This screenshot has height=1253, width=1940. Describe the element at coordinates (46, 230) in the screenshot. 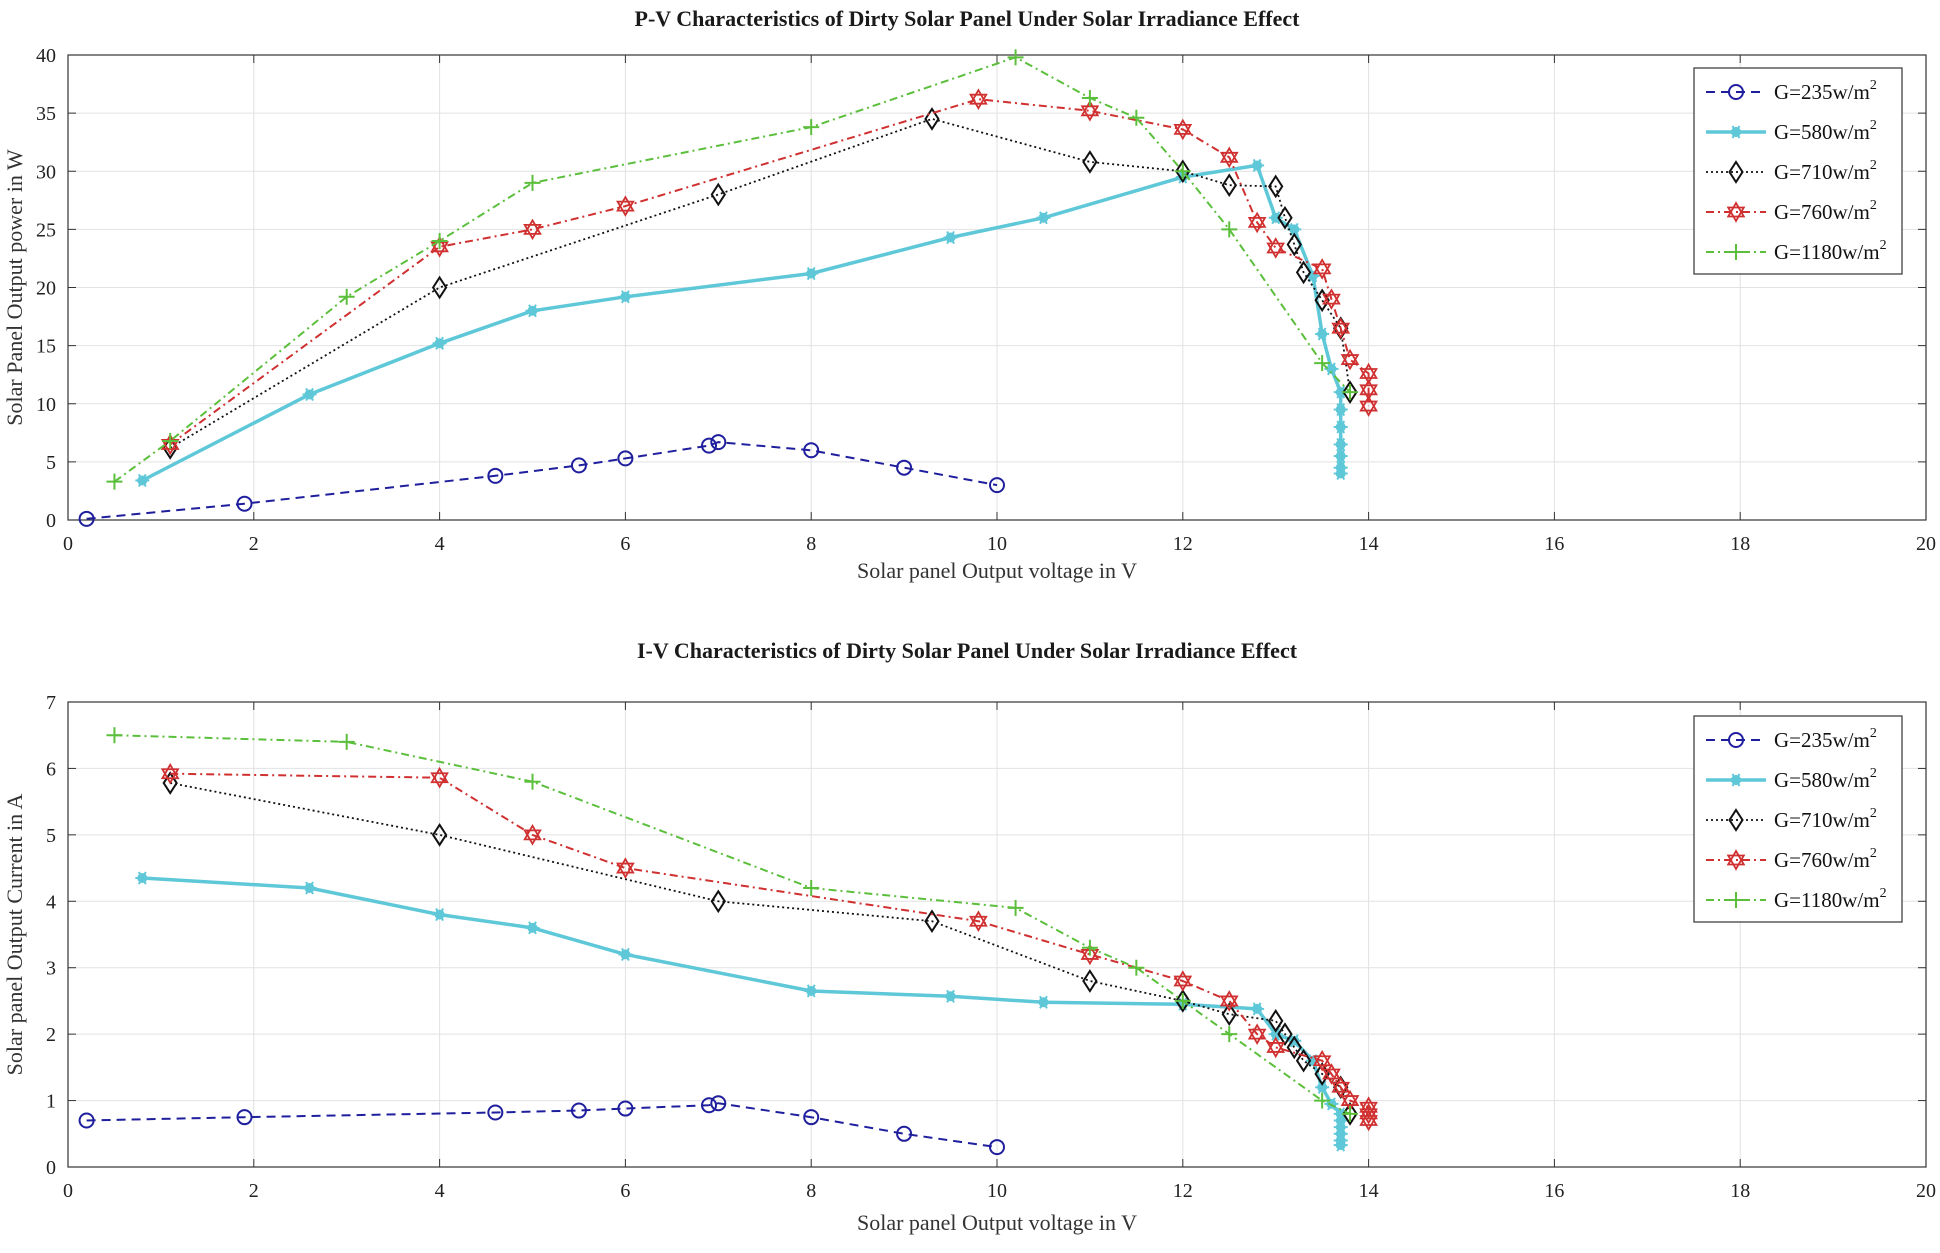

I see `y-tick-label: 25` at that location.